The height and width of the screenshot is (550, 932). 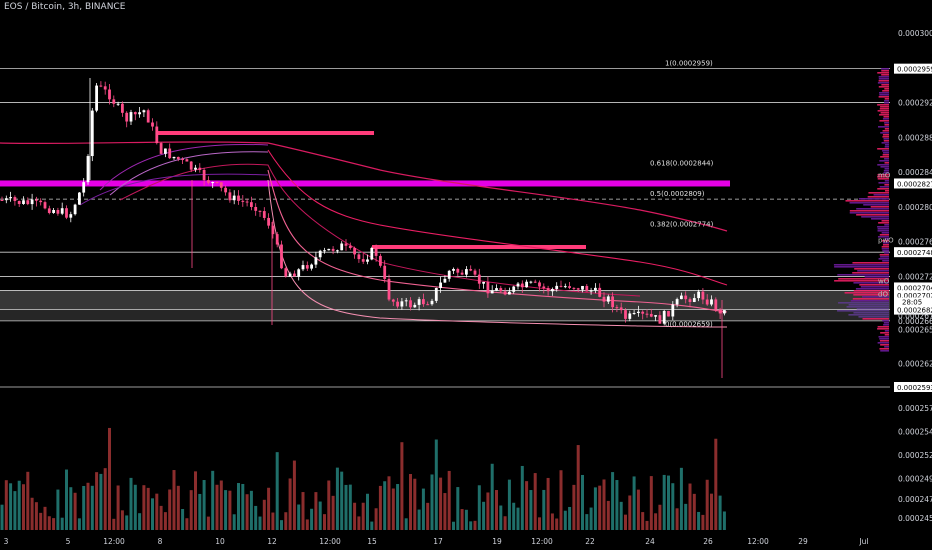 What do you see at coordinates (650, 541) in the screenshot?
I see `time-tick-12: 24` at bounding box center [650, 541].